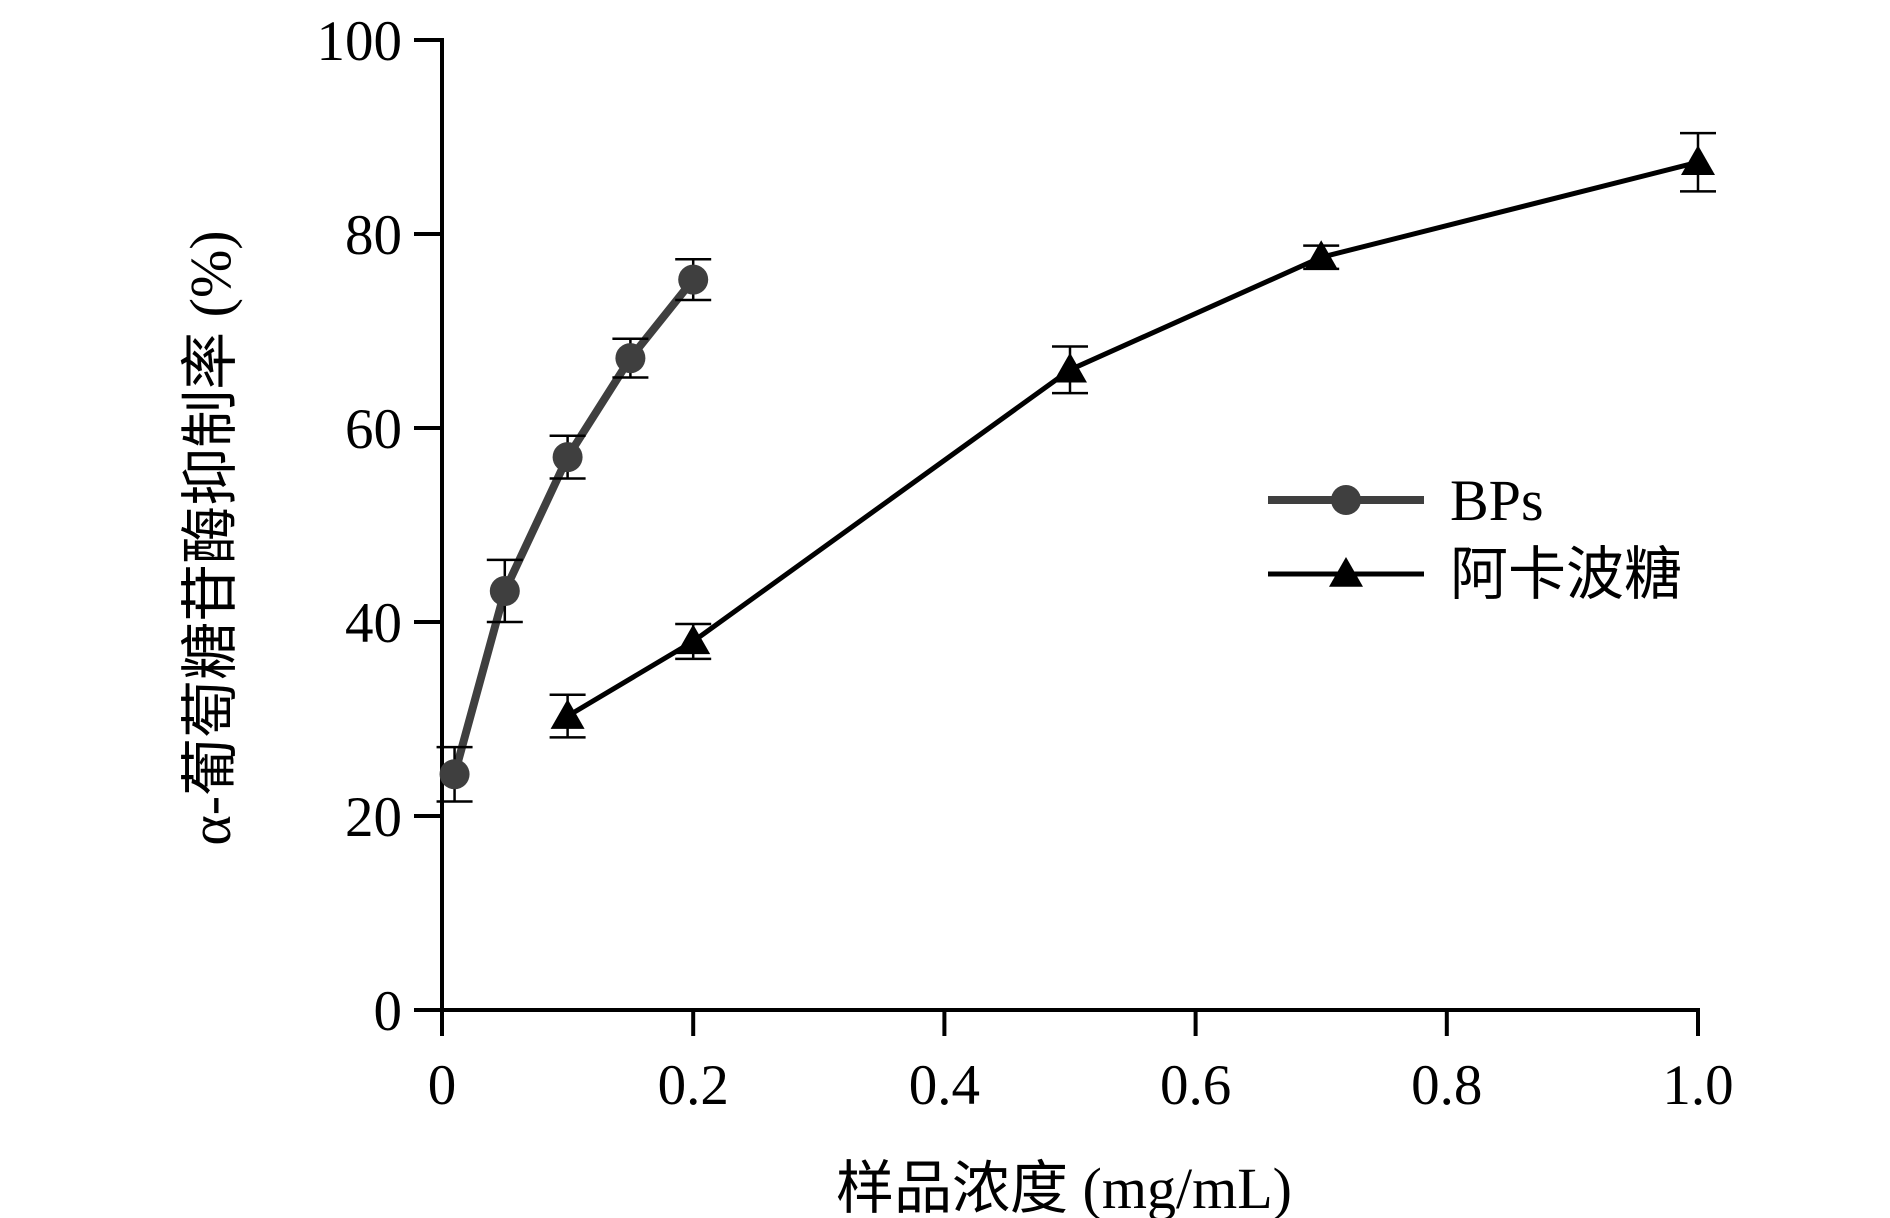 The image size is (1890, 1218). What do you see at coordinates (360, 41) in the screenshot?
I see `y-tick-label: 100` at bounding box center [360, 41].